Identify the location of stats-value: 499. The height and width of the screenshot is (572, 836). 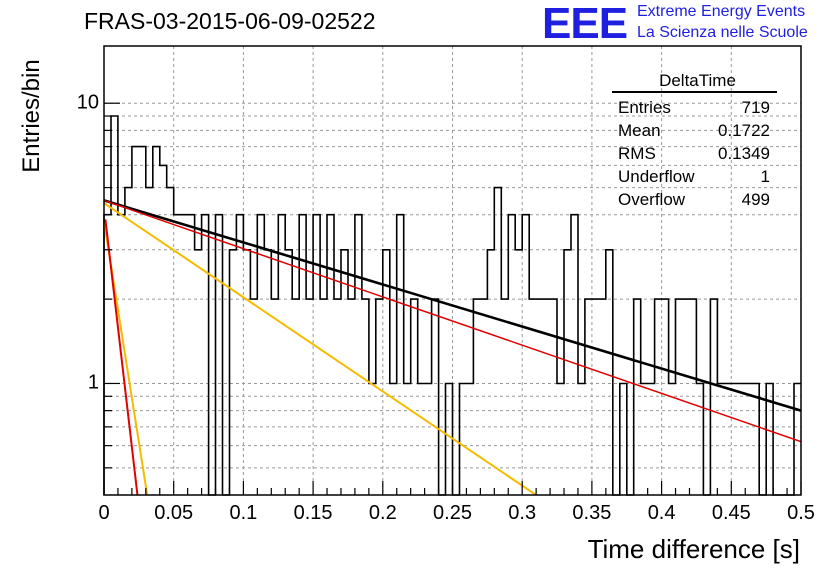
(755, 199).